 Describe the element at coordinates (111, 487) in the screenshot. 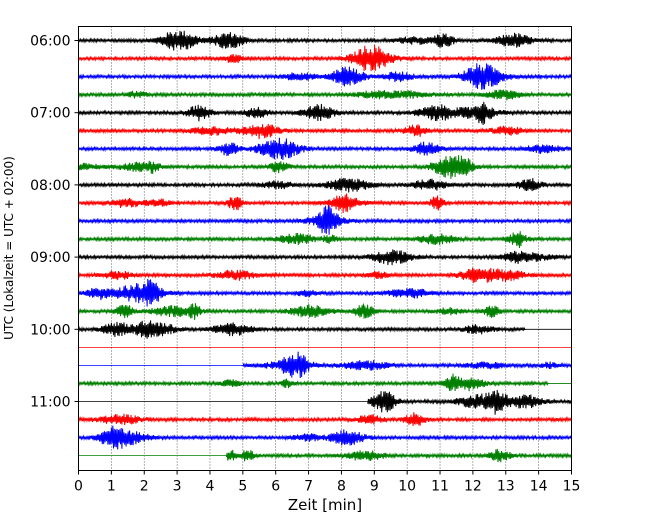

I see `x-tick-label: 1` at that location.